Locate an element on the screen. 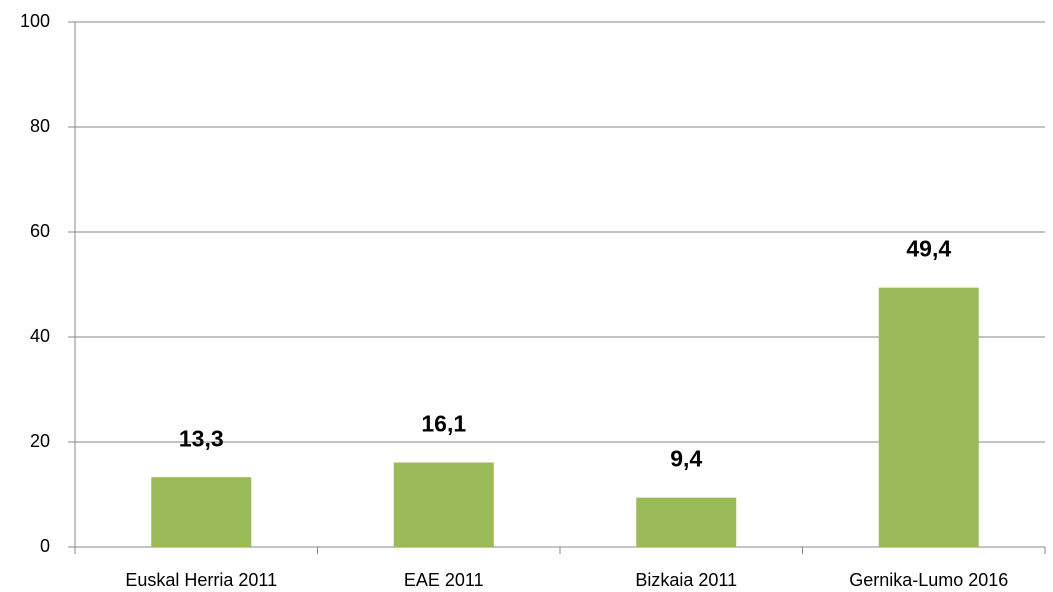 Image resolution: width=1053 pixels, height=592 pixels. data-label: 9,4 is located at coordinates (686, 459).